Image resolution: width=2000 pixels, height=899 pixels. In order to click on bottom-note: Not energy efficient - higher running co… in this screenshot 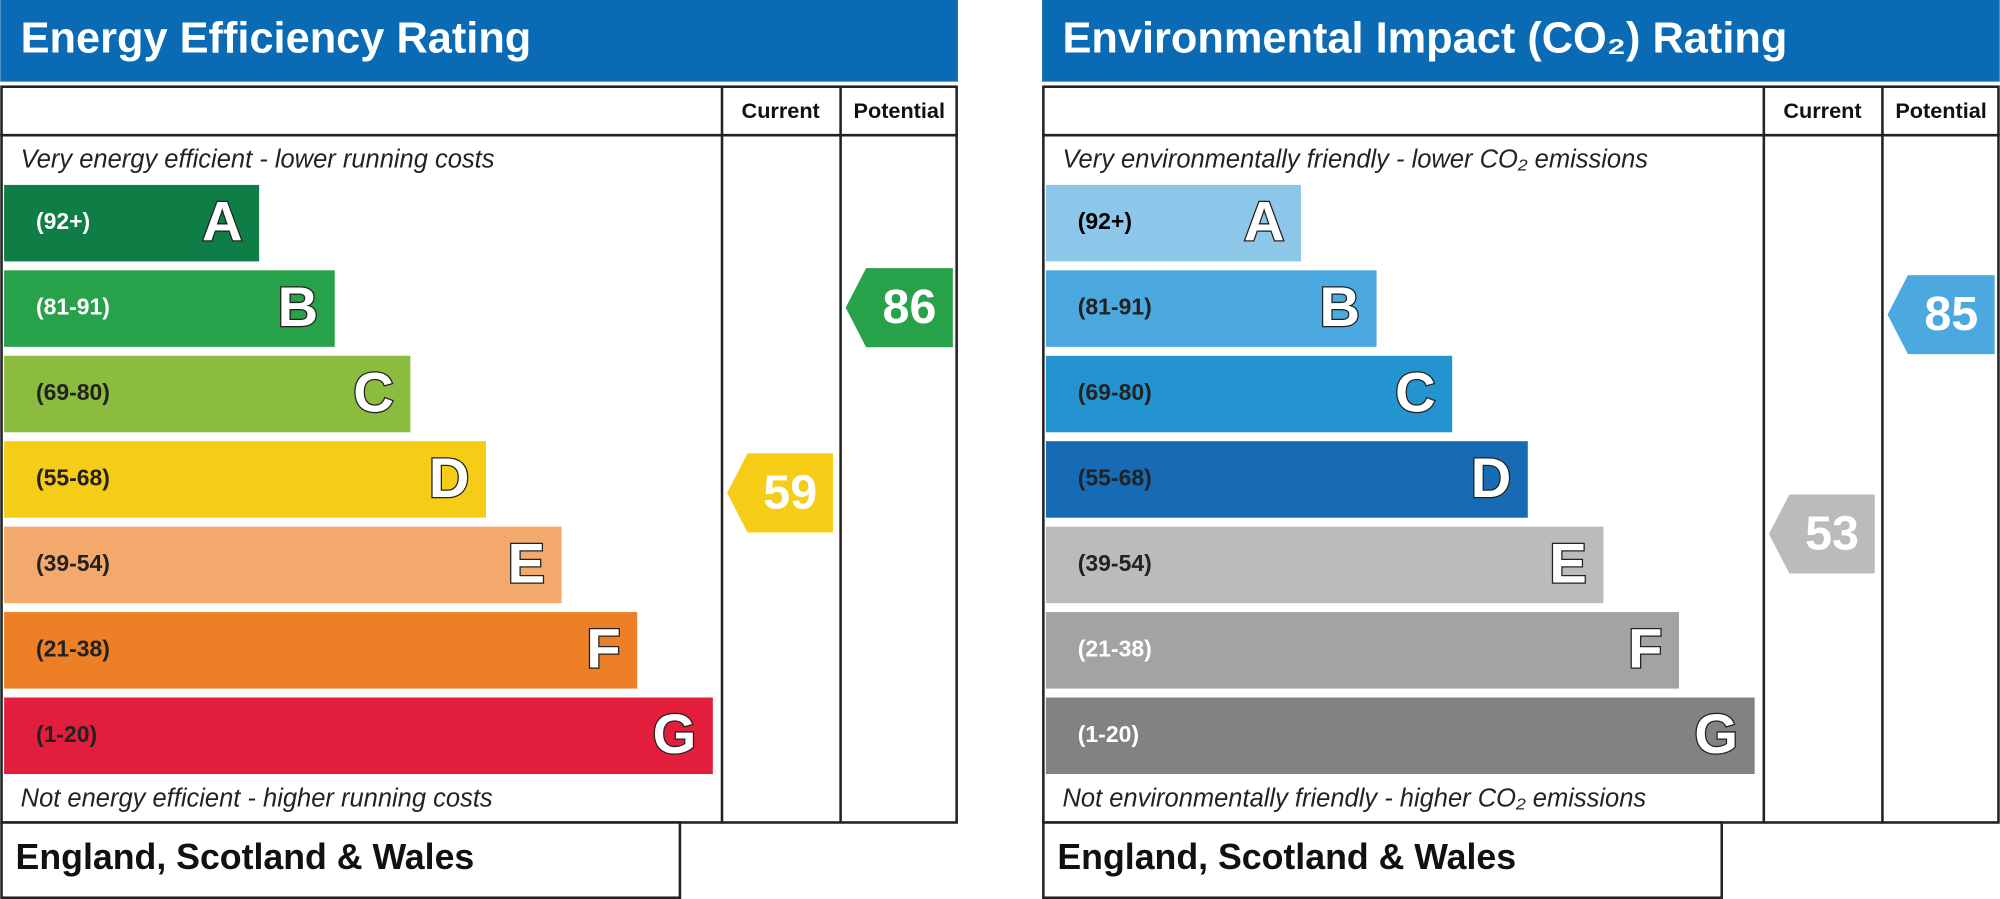, I will do `click(257, 798)`.